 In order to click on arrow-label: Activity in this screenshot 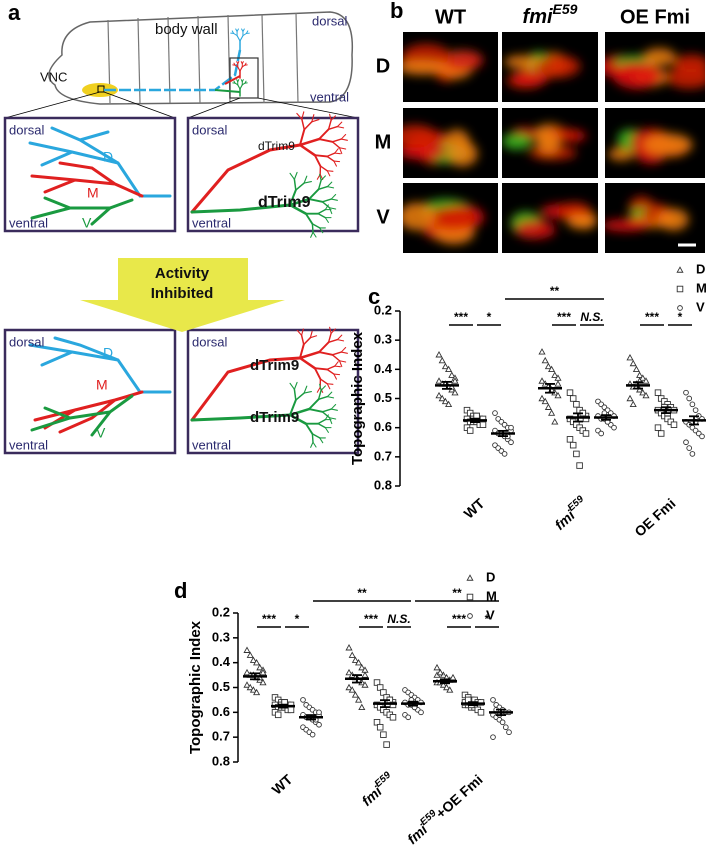, I will do `click(182, 273)`.